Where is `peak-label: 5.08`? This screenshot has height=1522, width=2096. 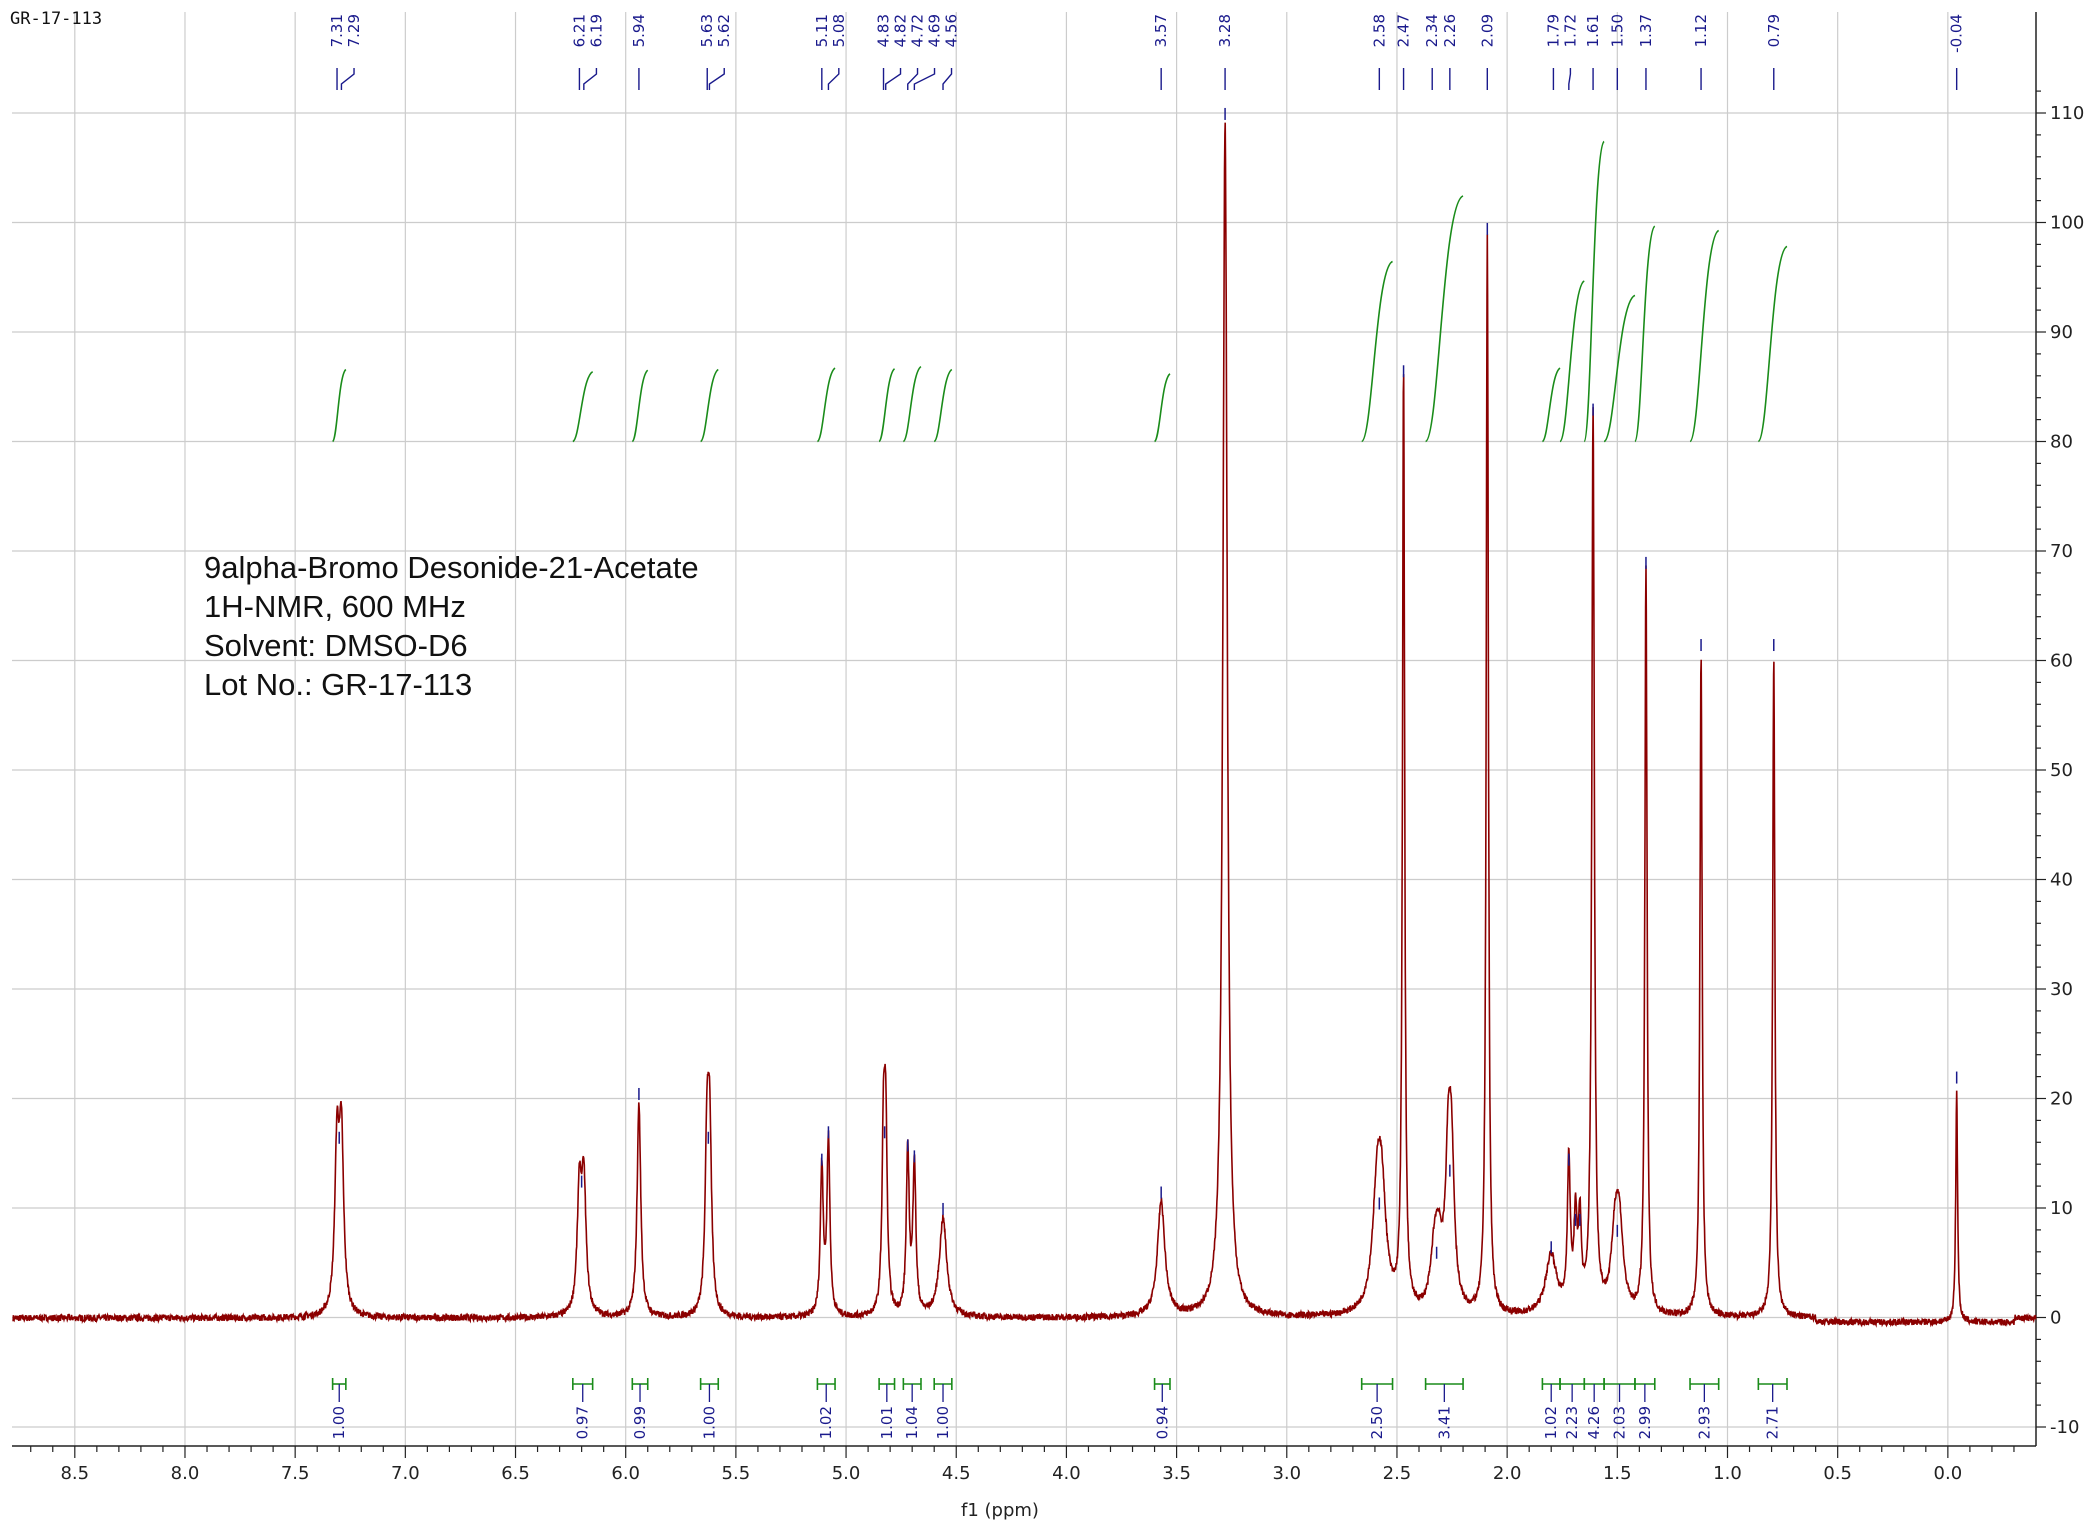
peak-label: 5.08 is located at coordinates (839, 30).